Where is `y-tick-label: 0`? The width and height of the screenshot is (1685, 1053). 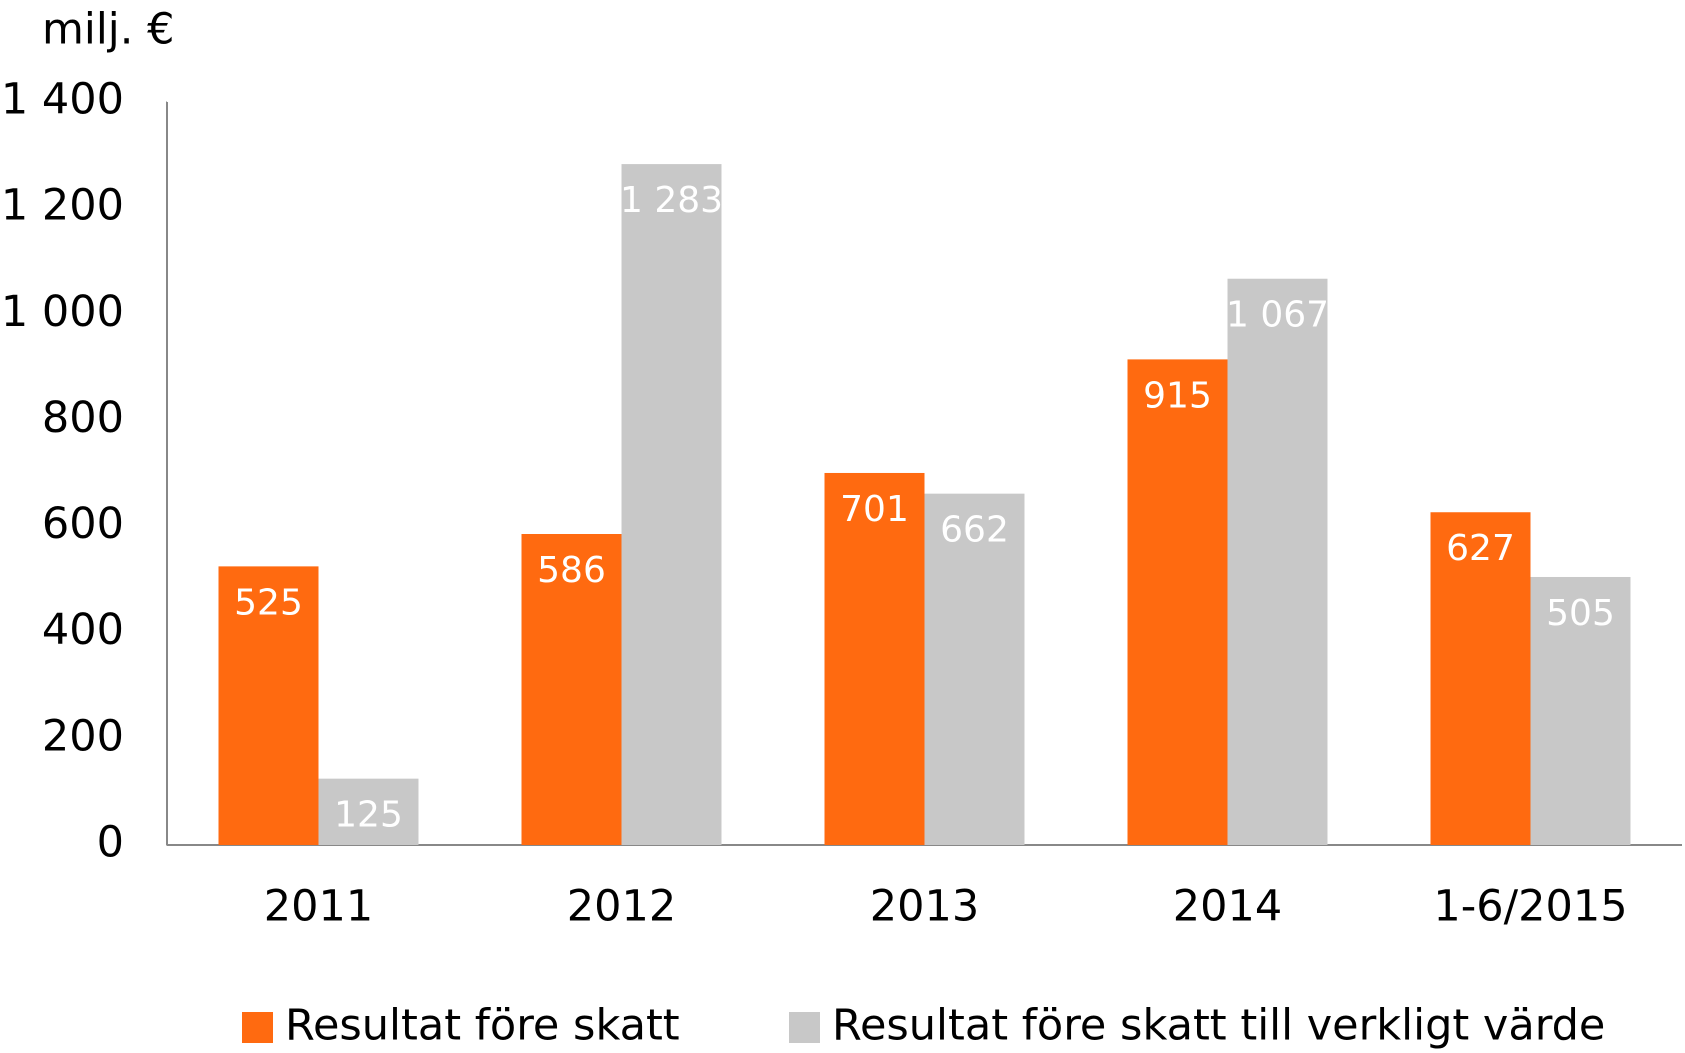 y-tick-label: 0 is located at coordinates (110, 843).